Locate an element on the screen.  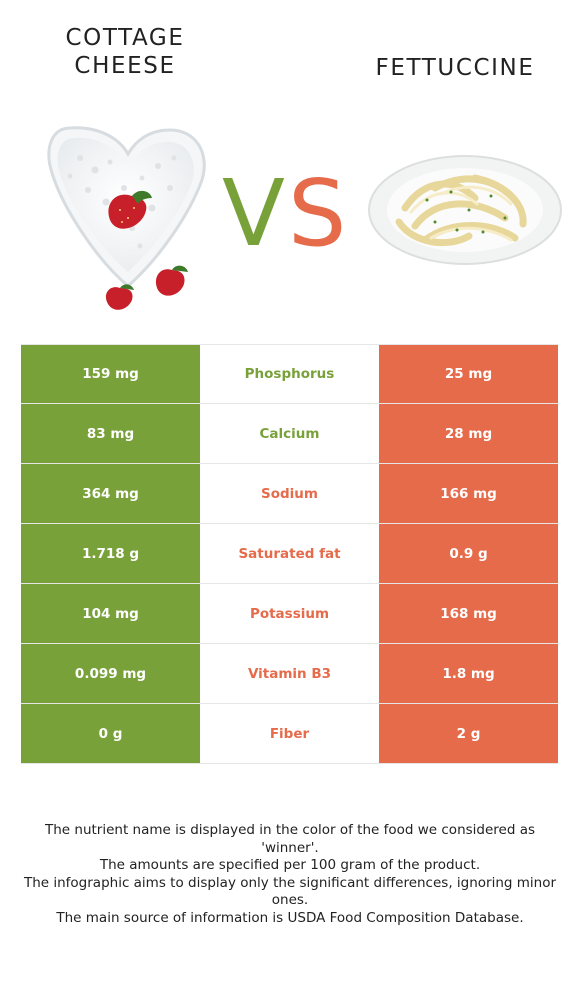
nutrient-name: Phosphorus is located at coordinates (289, 374).